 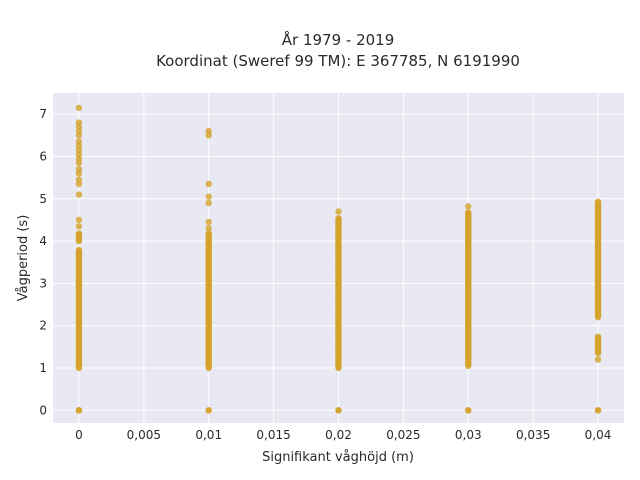 I want to click on y-tick-label: 3, so click(x=43, y=283).